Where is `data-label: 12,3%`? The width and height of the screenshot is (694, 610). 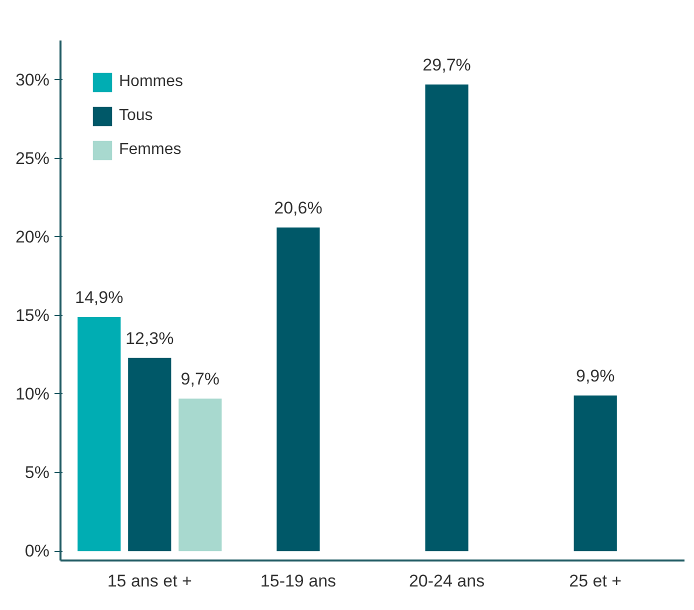 data-label: 12,3% is located at coordinates (150, 338).